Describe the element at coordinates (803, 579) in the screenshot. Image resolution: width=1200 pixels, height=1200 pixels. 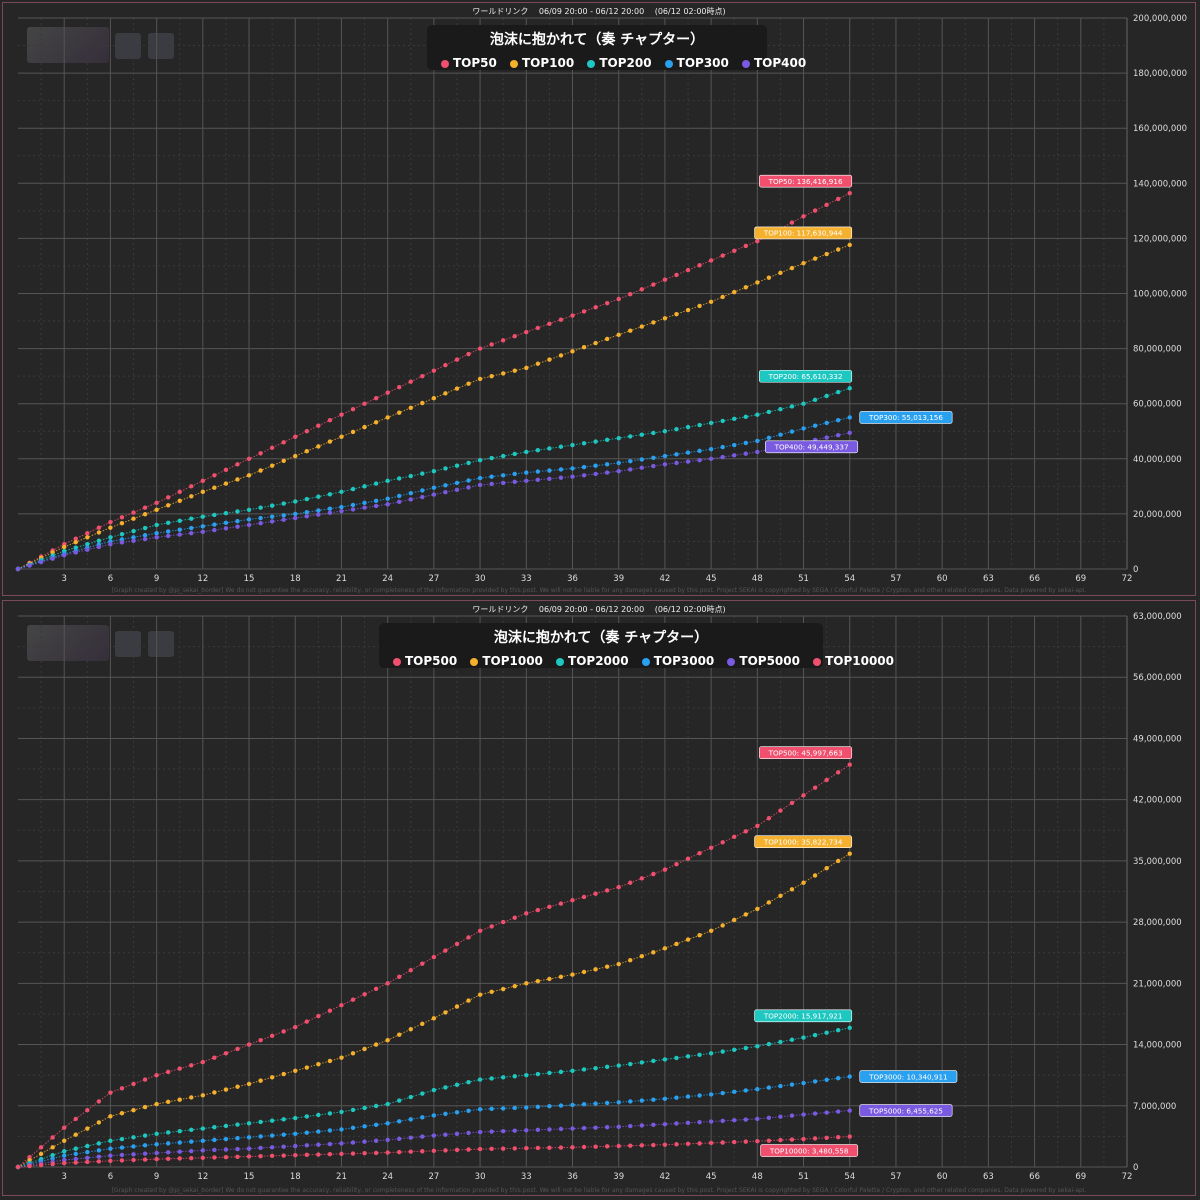
I see `x-tick-label: 51` at that location.